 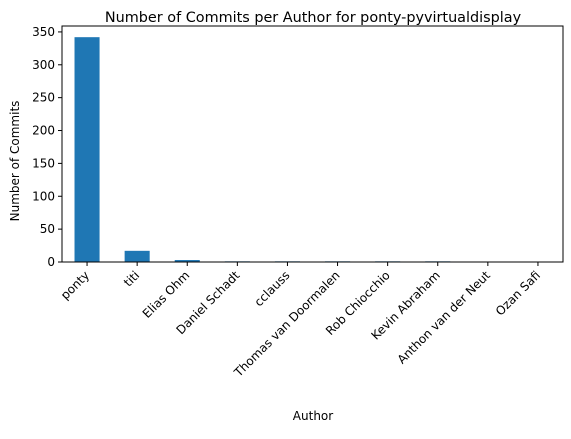 I want to click on x-tick-label: Elias Ohm, so click(x=166, y=294).